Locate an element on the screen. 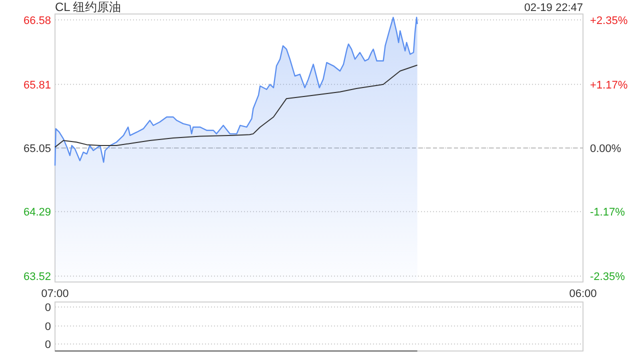  y-tick-label: 64.29 is located at coordinates (37, 212).